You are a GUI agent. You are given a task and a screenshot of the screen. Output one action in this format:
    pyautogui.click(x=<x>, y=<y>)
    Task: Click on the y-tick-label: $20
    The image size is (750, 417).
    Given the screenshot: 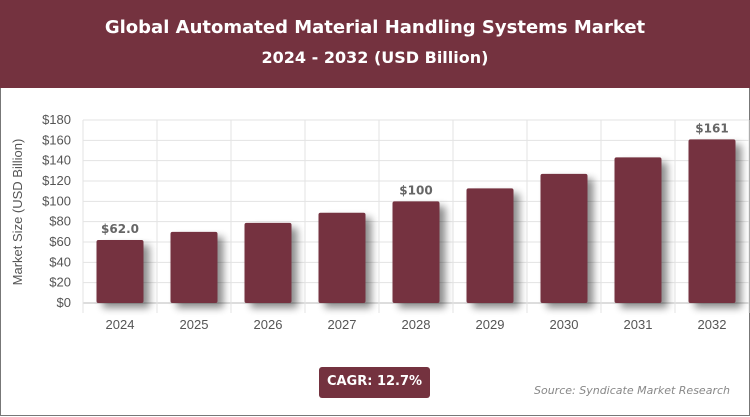 What is the action you would take?
    pyautogui.click(x=60, y=282)
    